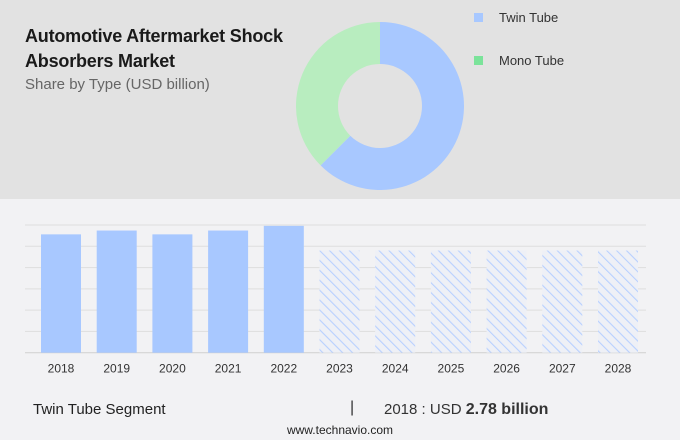 Image resolution: width=680 pixels, height=440 pixels. Describe the element at coordinates (395, 369) in the screenshot. I see `x-tick-label: 2024` at that location.